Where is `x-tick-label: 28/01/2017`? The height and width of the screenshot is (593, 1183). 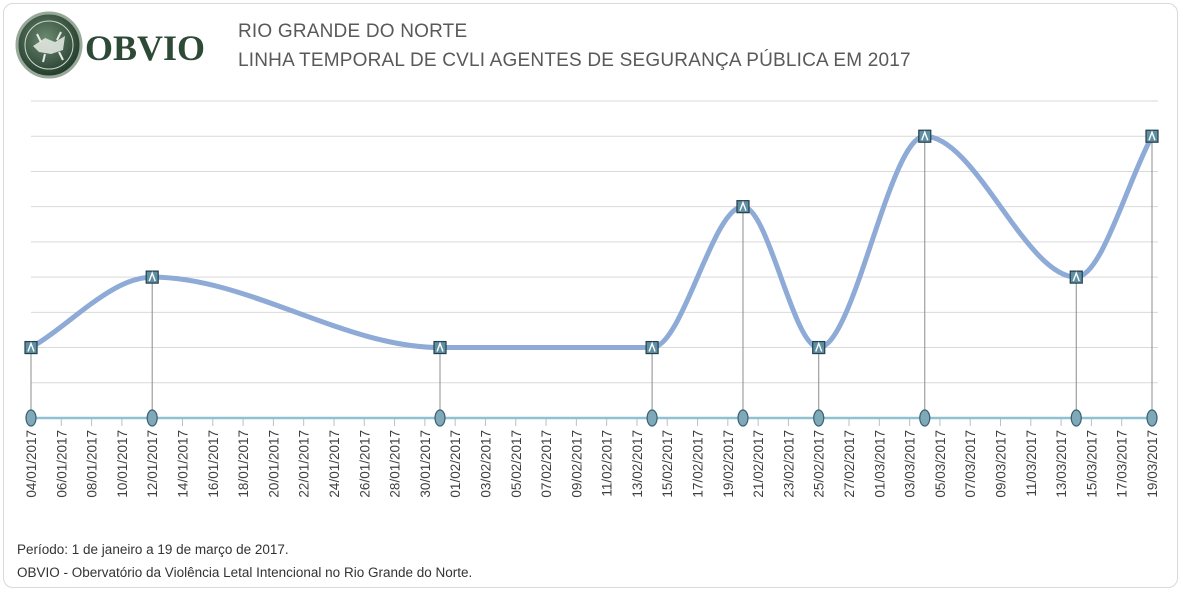 x-tick-label: 28/01/2017 is located at coordinates (395, 464).